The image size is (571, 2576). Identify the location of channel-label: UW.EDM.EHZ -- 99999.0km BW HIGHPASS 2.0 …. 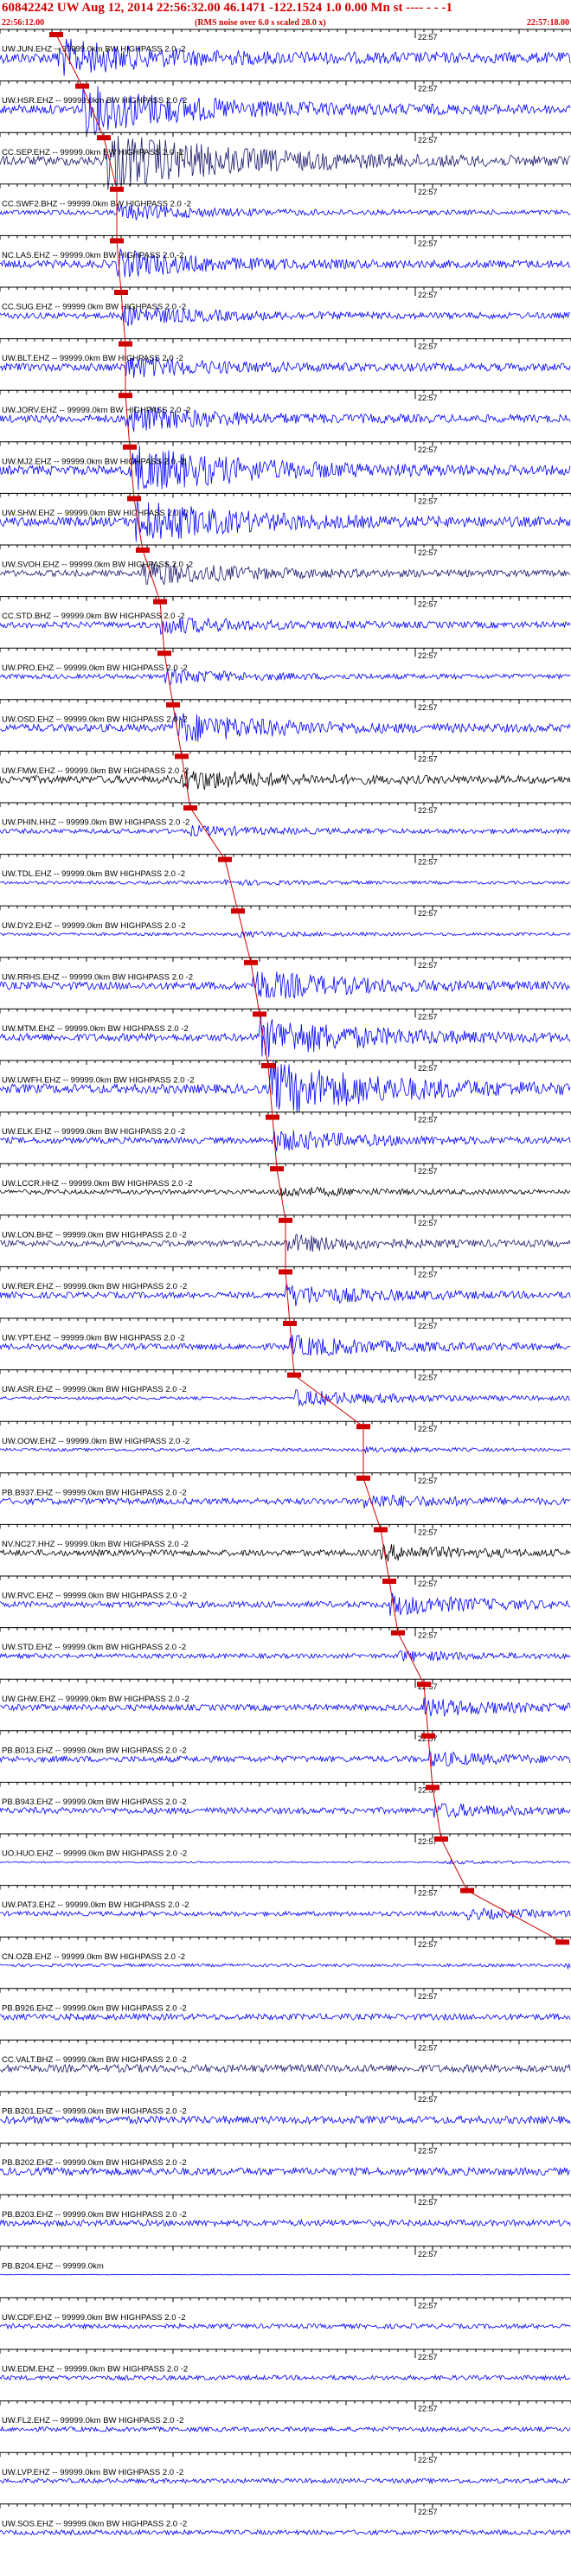
(95, 2369).